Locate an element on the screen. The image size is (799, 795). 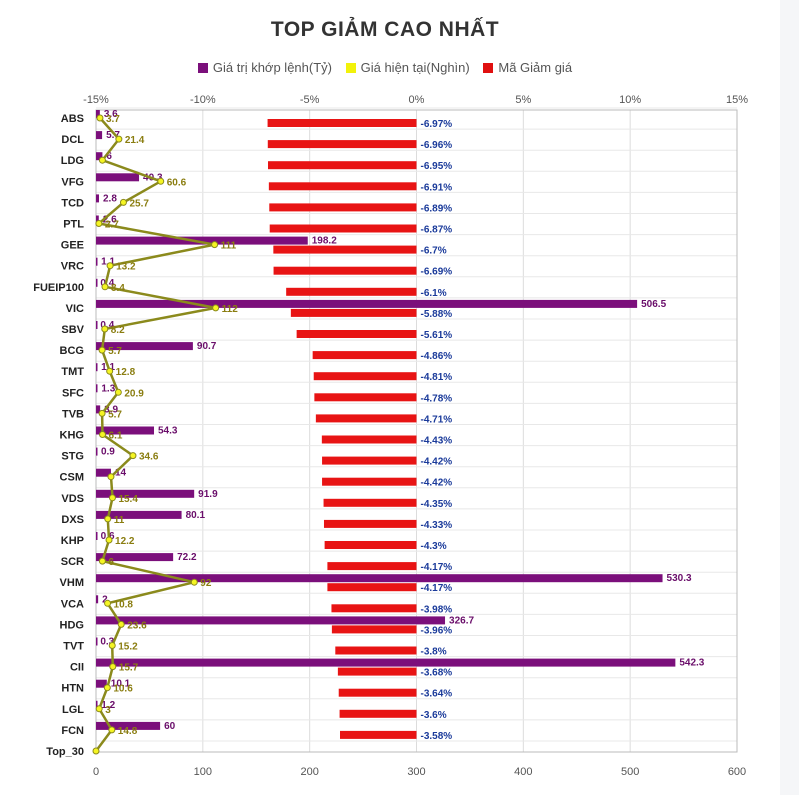
price-label: 12.8 is located at coordinates (126, 372).